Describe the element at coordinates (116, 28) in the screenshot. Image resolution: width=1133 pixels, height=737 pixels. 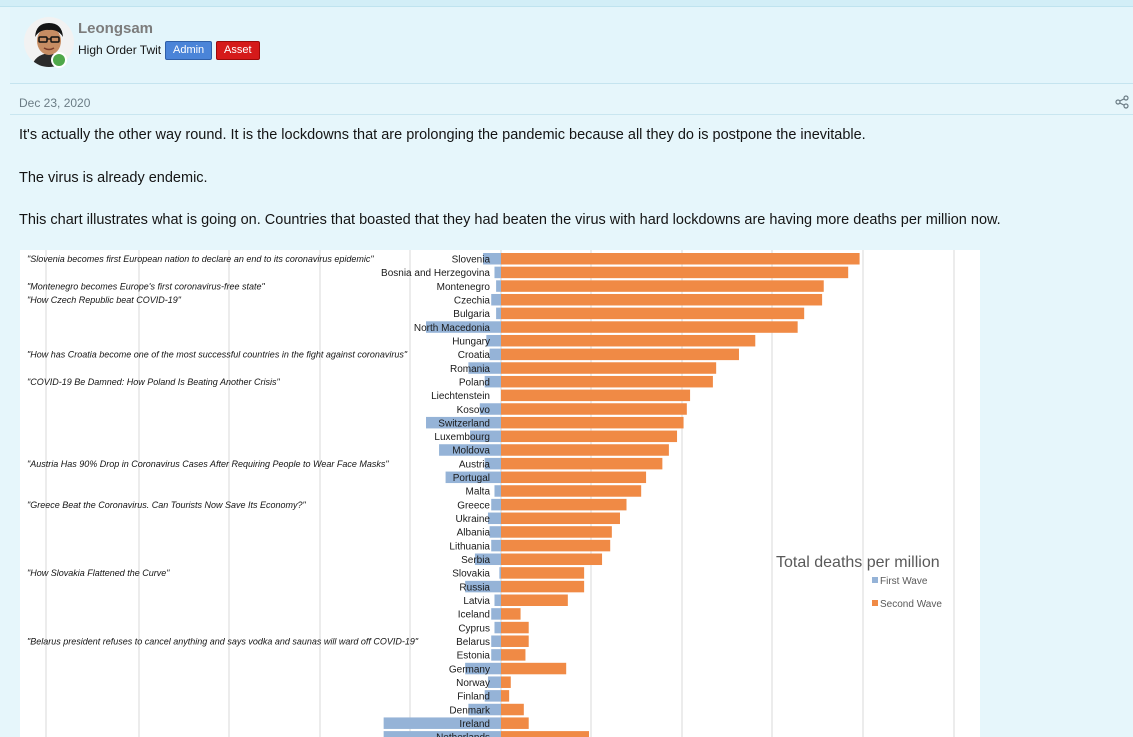
I see `username-link: Leongsam` at that location.